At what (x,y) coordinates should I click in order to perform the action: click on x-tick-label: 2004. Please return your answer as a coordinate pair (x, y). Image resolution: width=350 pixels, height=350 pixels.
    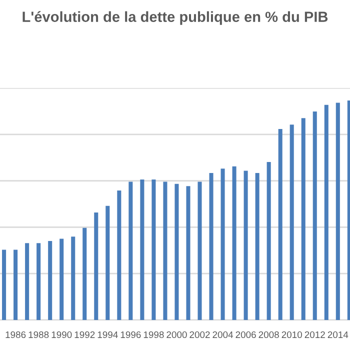
    Looking at the image, I should click on (223, 334).